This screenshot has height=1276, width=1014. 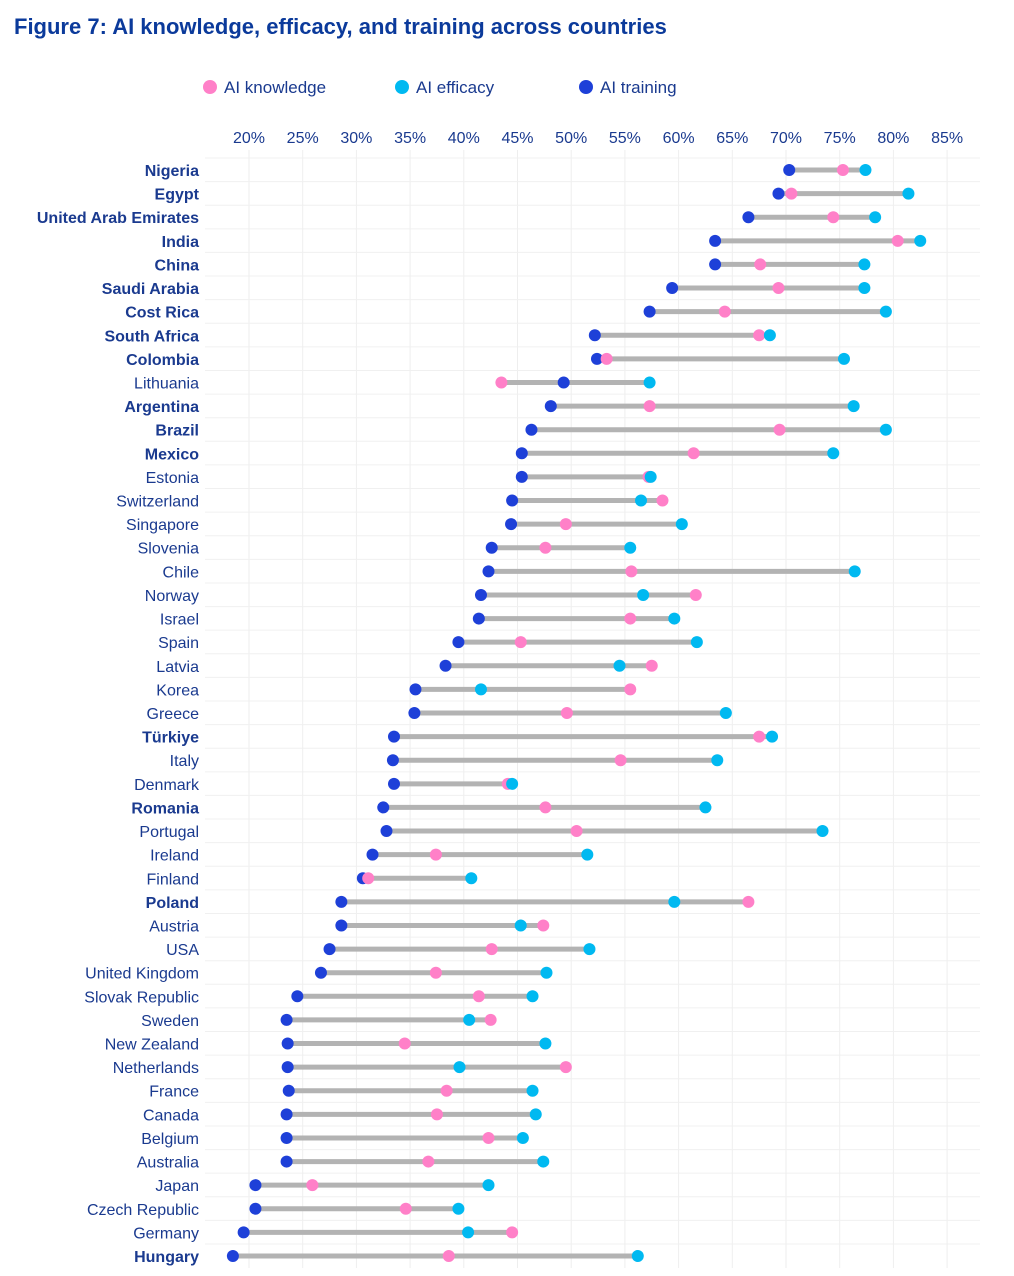 I want to click on country-label: Switzerland, so click(x=157, y=502).